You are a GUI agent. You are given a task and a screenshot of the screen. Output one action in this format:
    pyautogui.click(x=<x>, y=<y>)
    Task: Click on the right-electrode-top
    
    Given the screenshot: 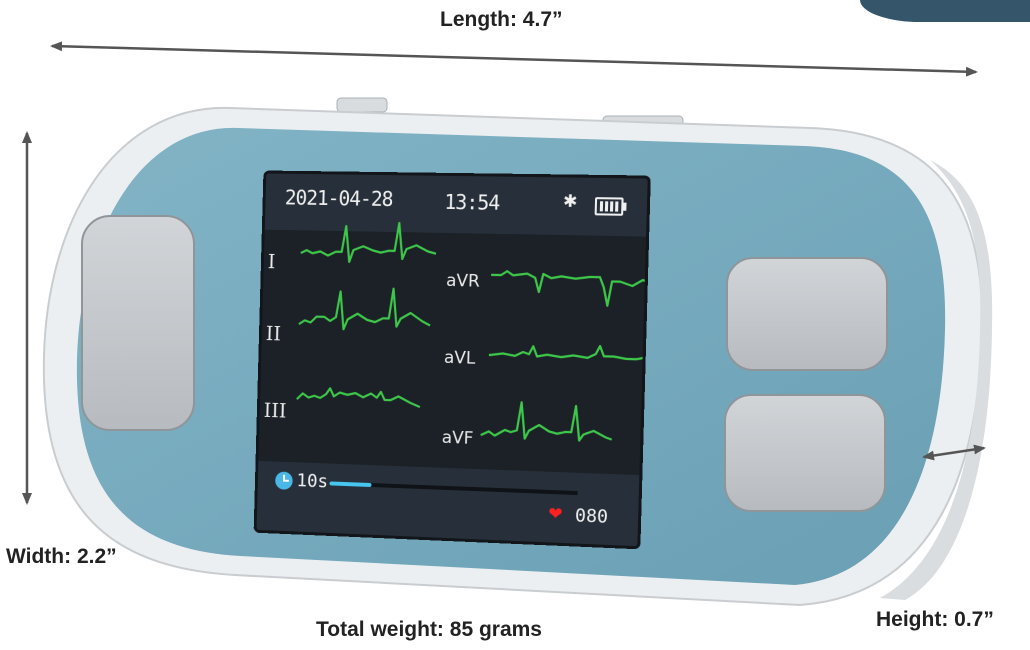 What is the action you would take?
    pyautogui.click(x=807, y=314)
    